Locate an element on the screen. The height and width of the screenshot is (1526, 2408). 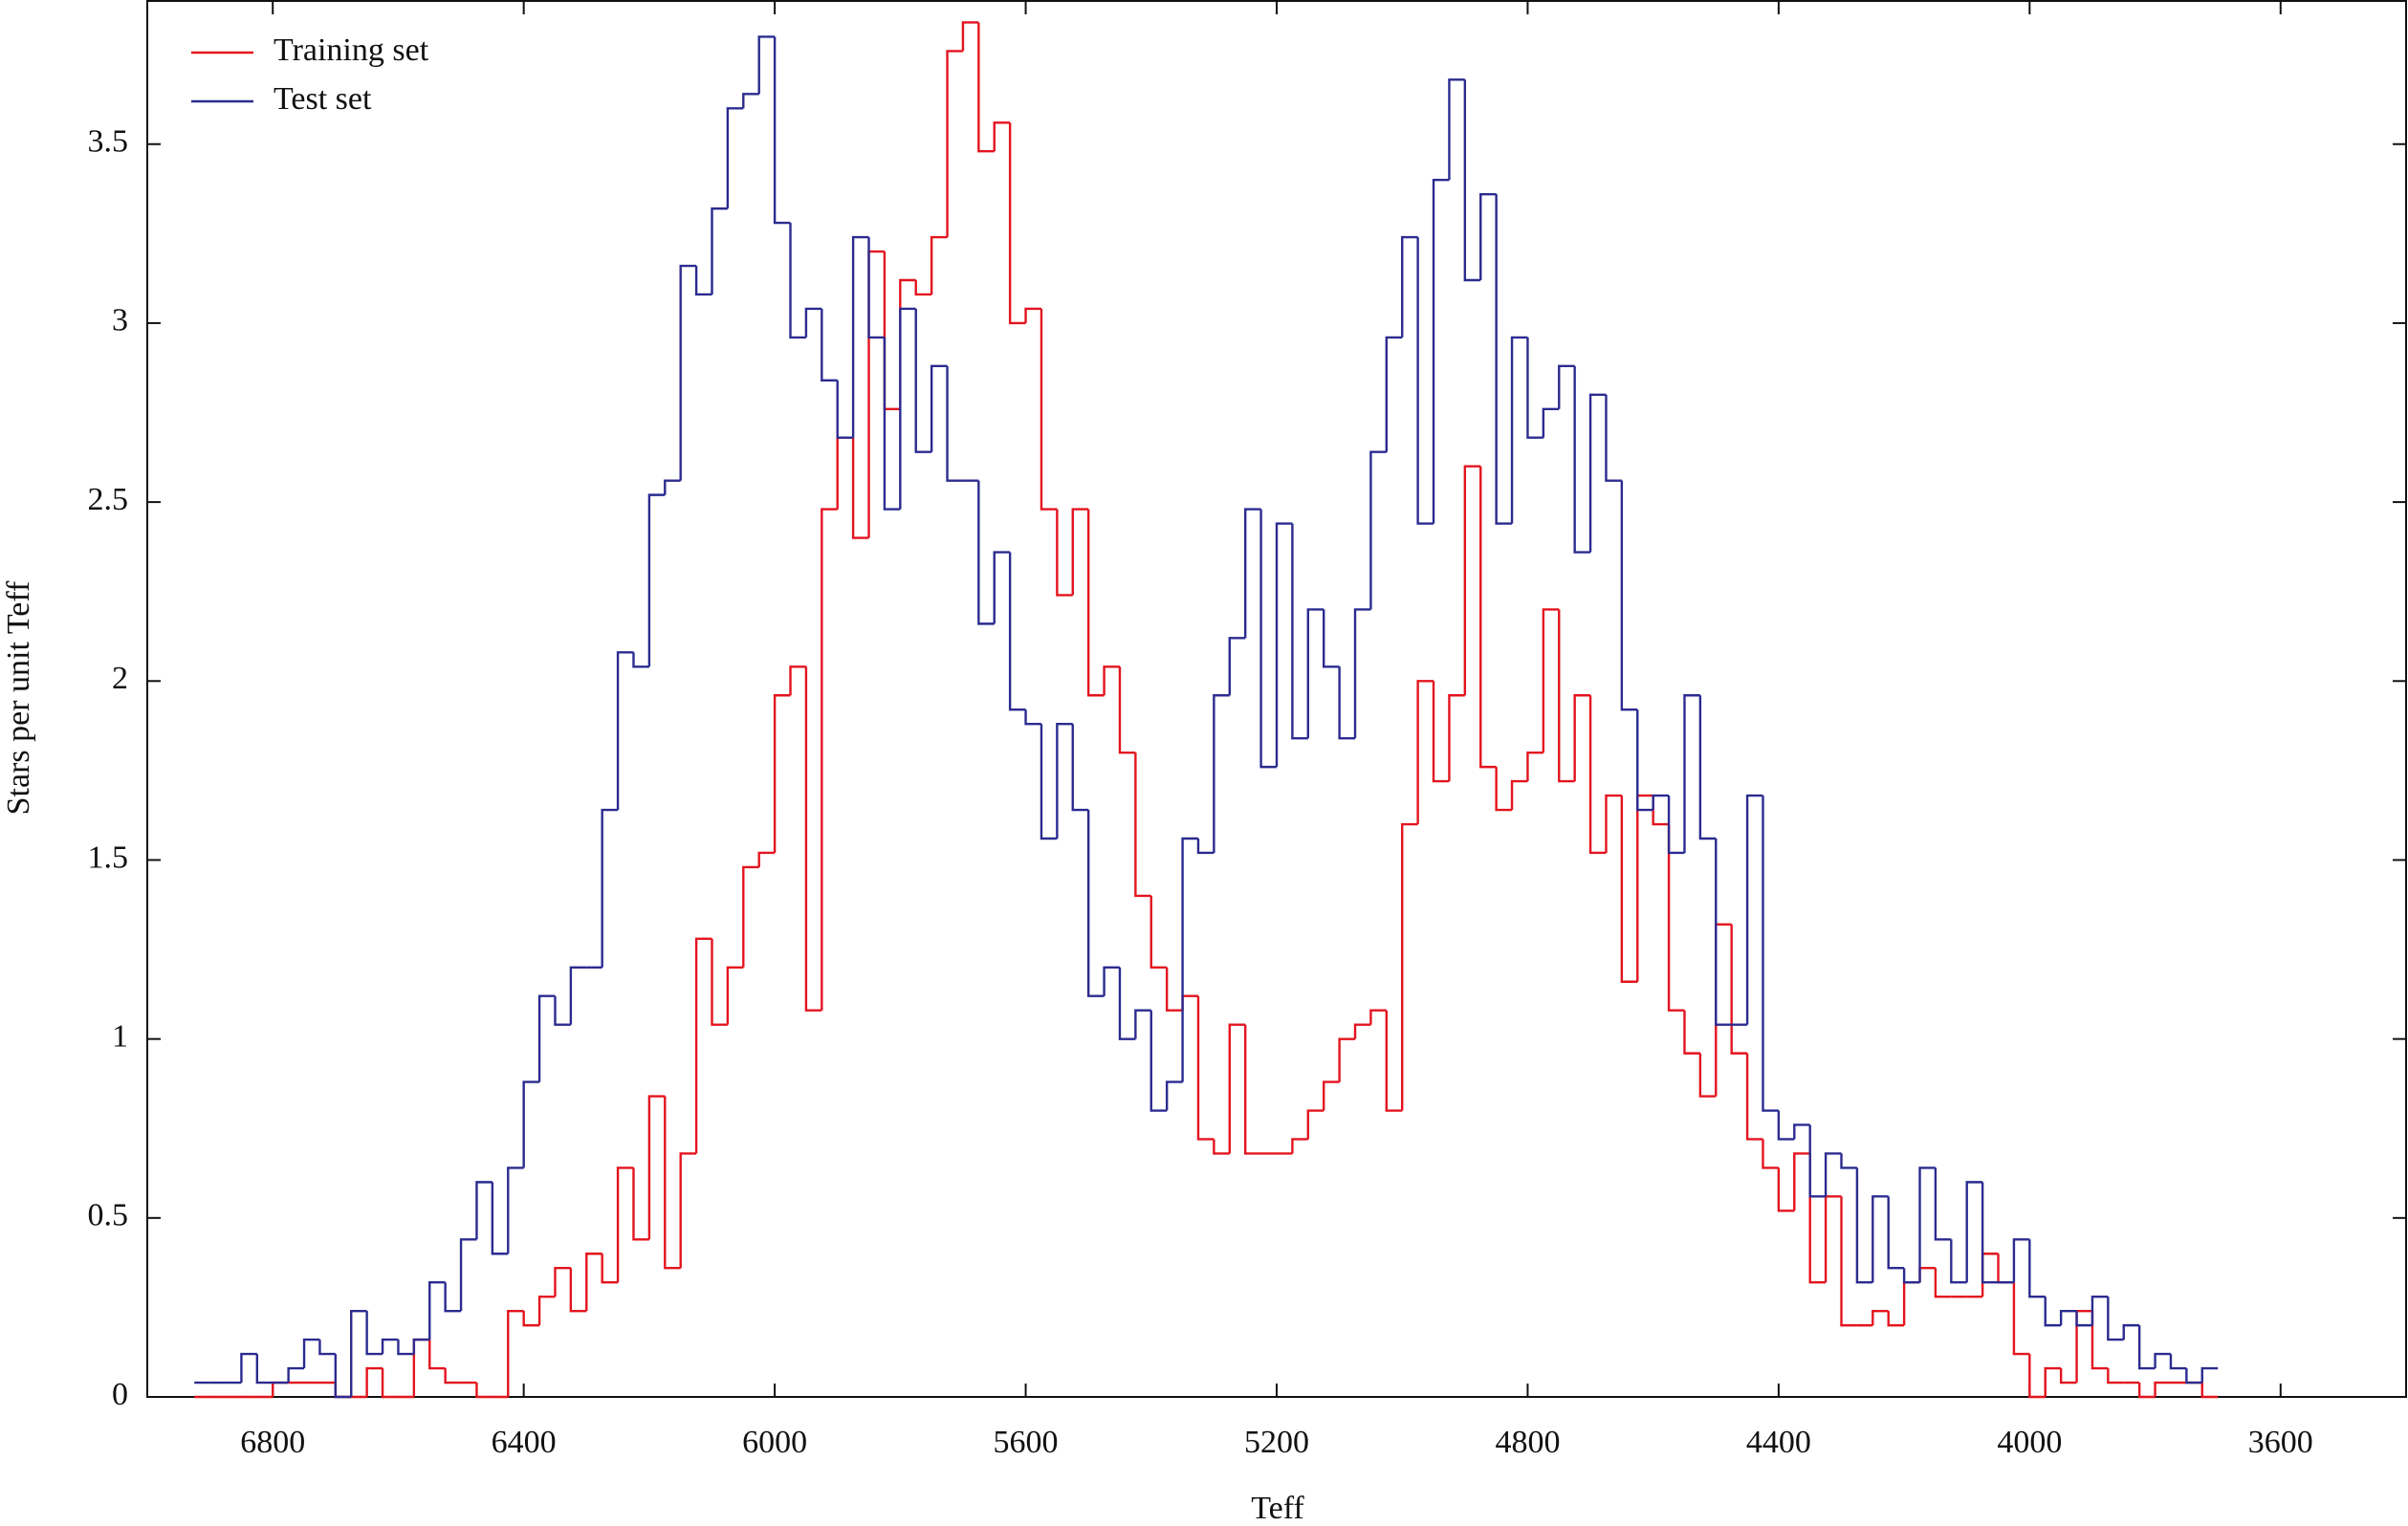
x-tick-label: 3600 is located at coordinates (2280, 1442).